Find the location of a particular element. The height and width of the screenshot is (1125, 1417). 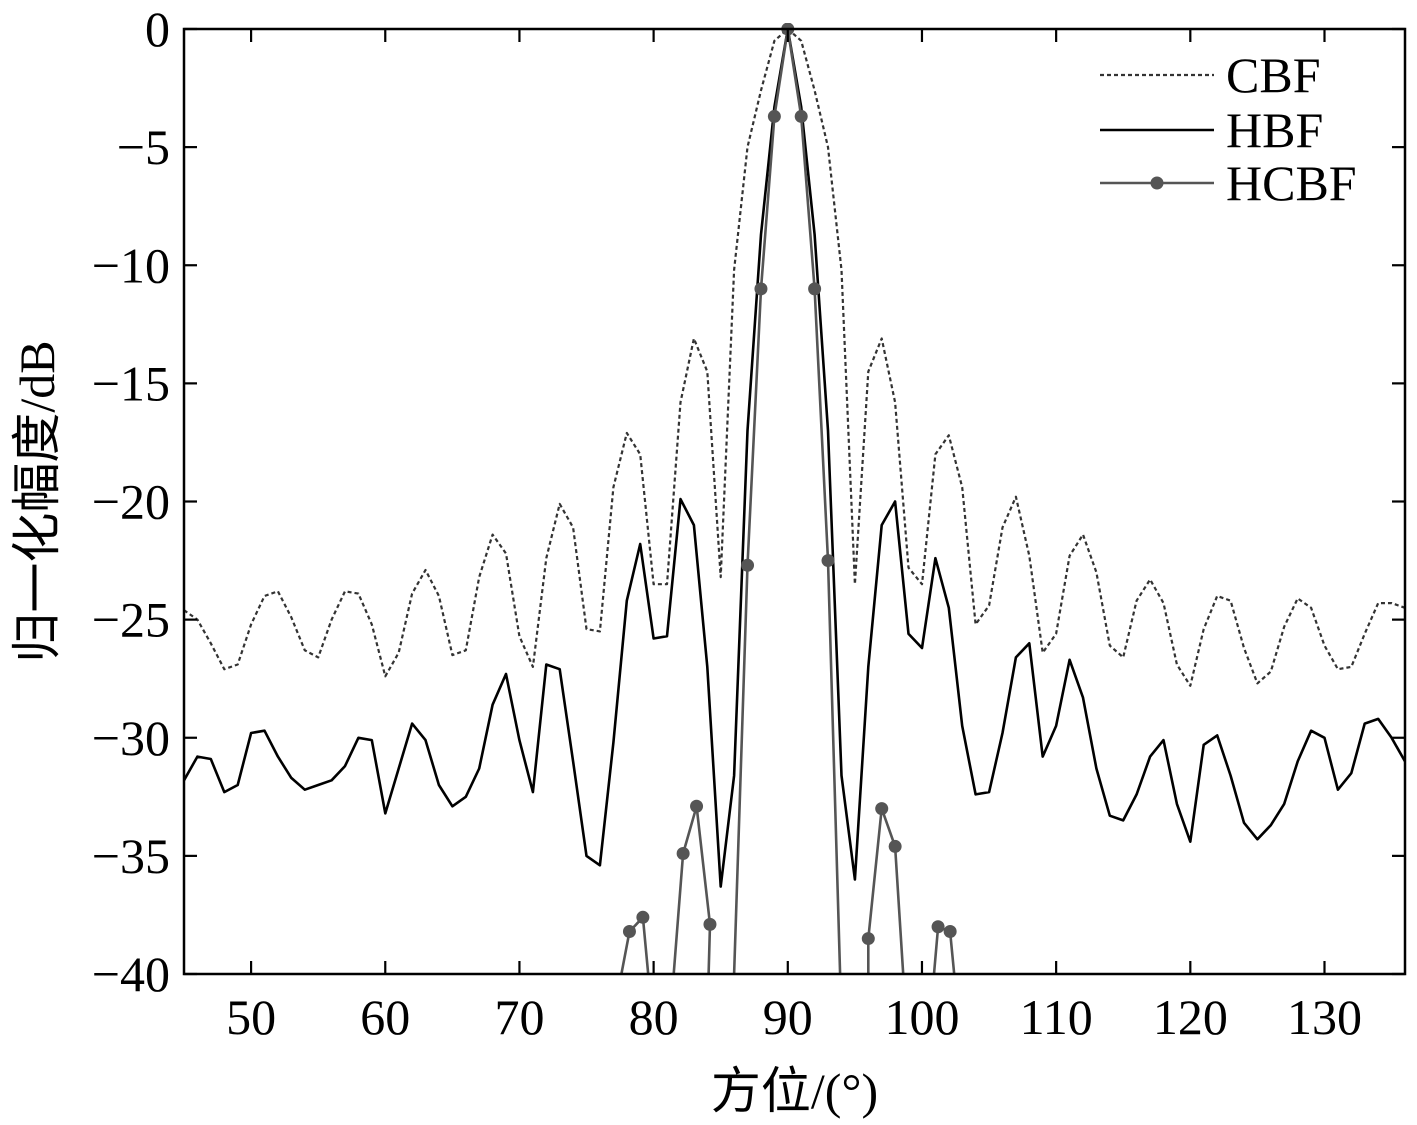

legend-label-cbf: CBF is located at coordinates (1273, 75).